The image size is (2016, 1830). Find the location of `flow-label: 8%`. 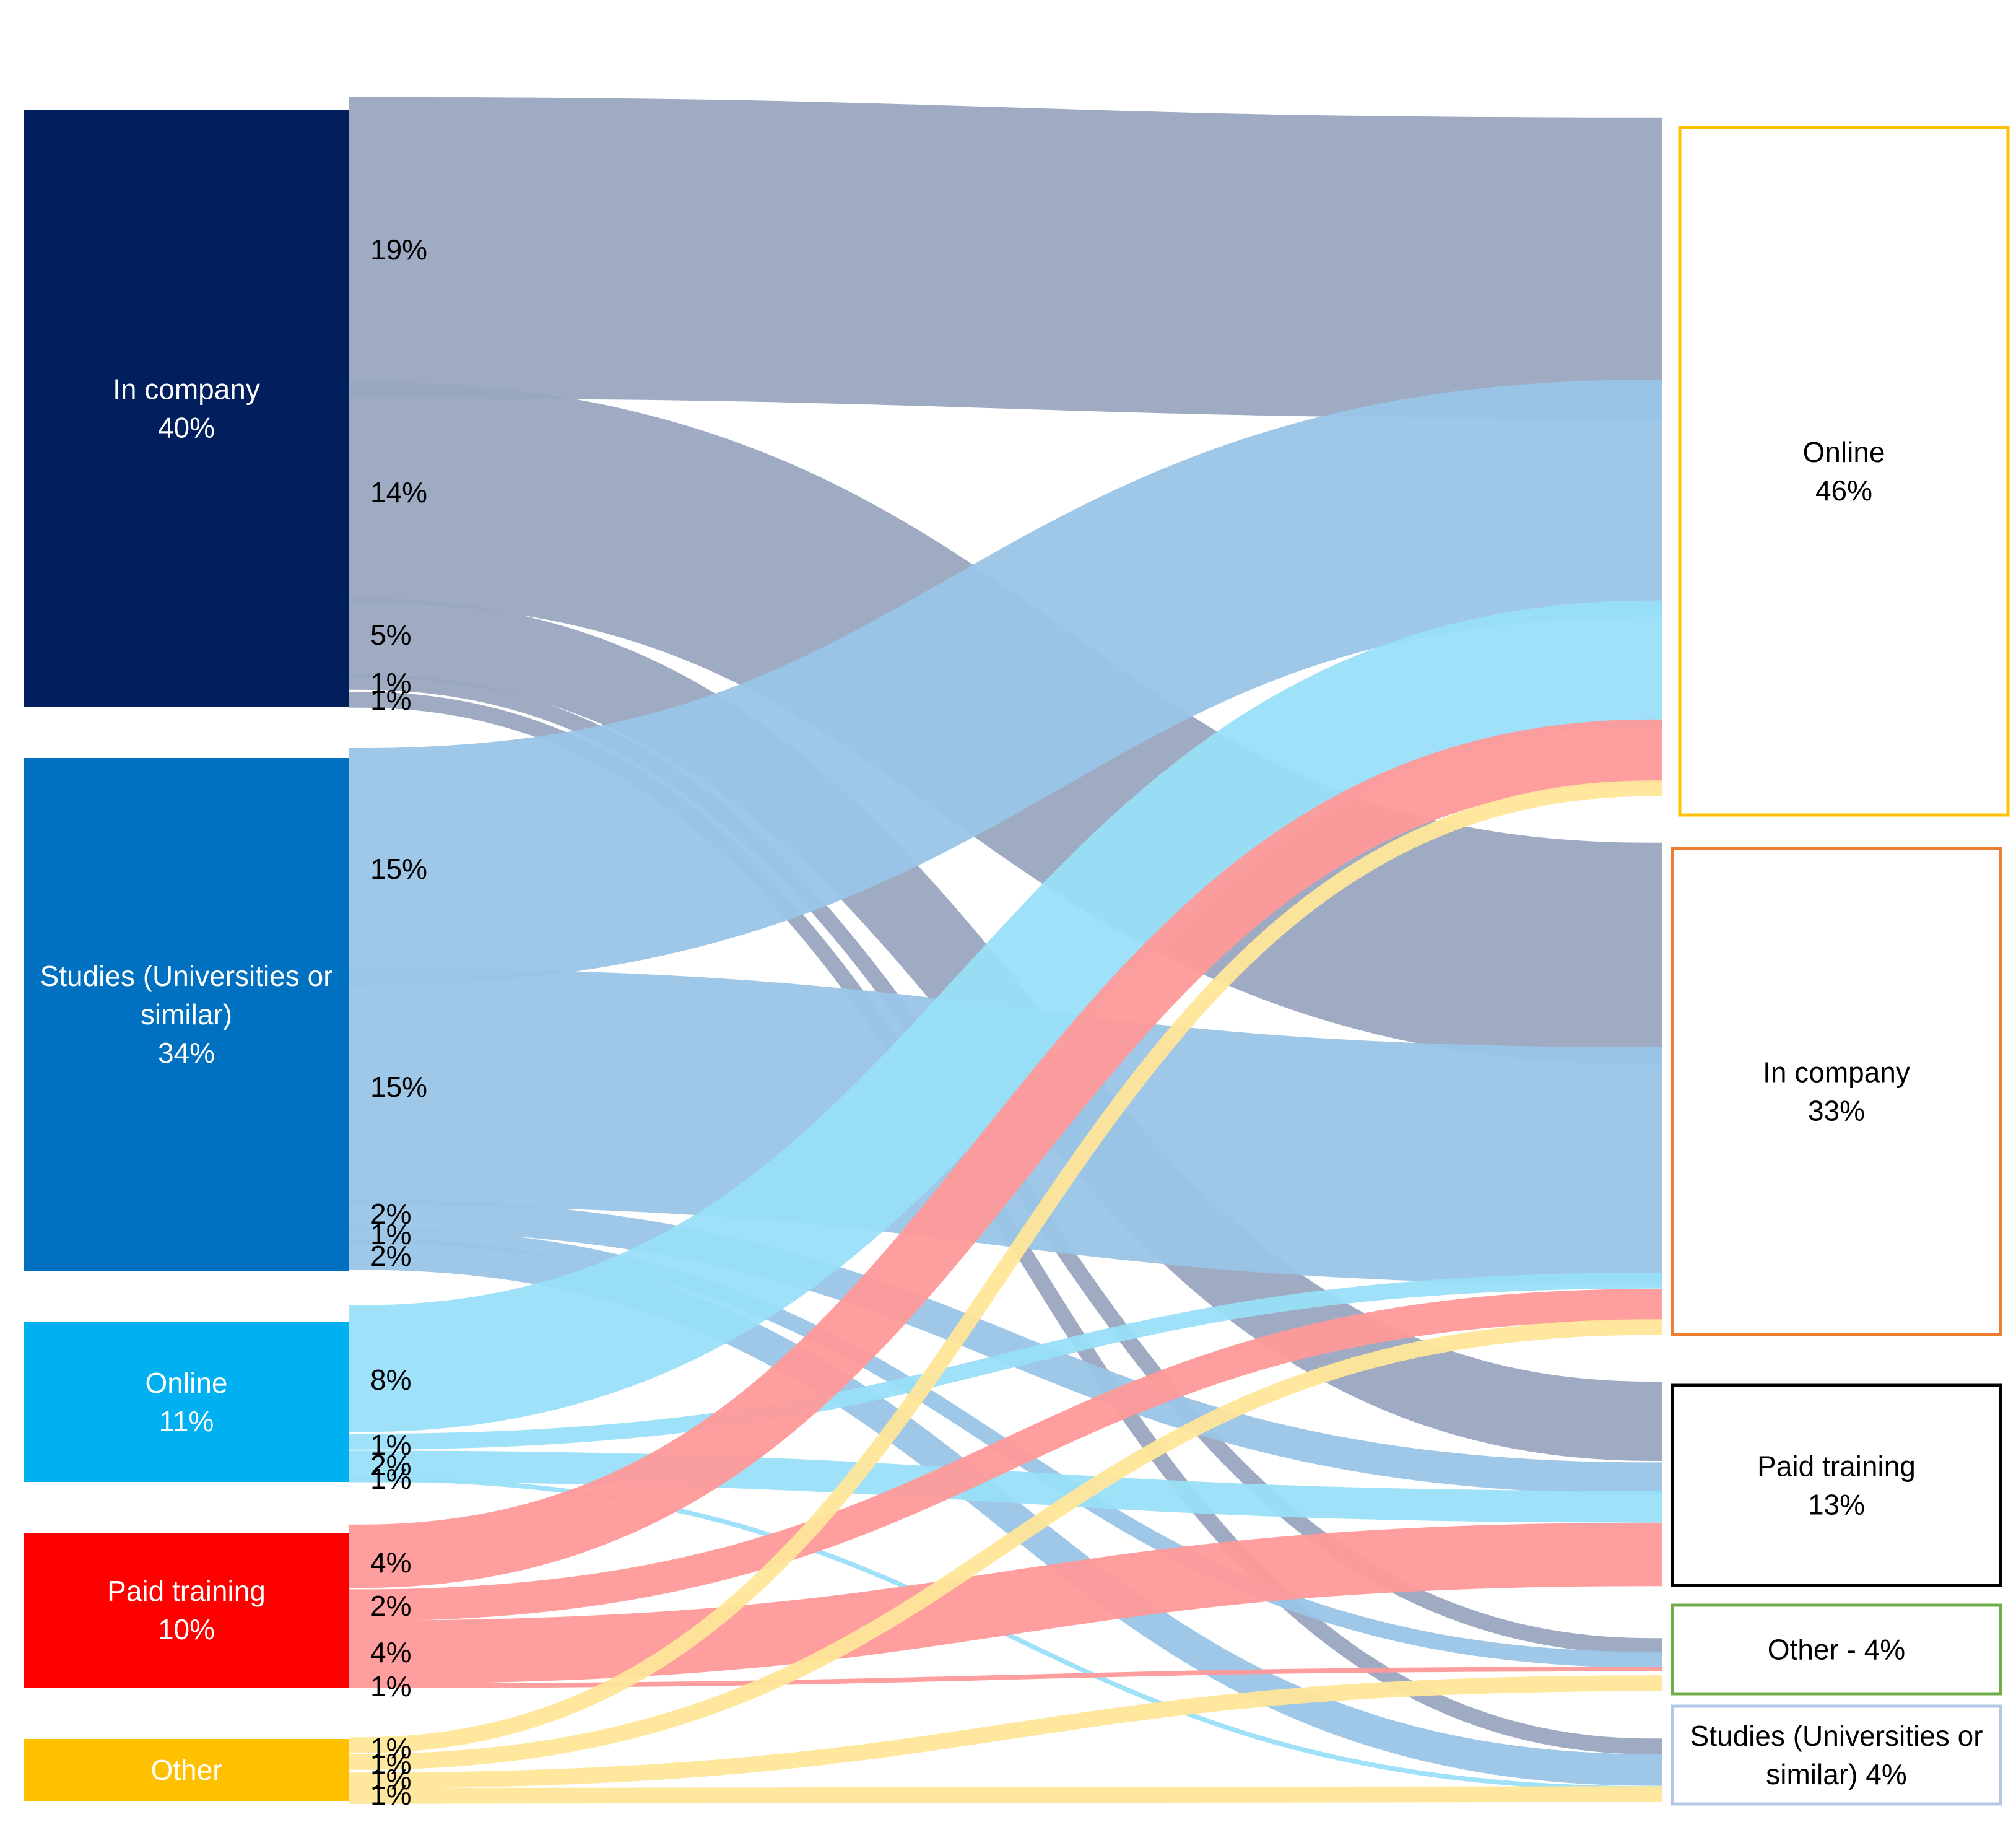

flow-label: 8% is located at coordinates (390, 1380).